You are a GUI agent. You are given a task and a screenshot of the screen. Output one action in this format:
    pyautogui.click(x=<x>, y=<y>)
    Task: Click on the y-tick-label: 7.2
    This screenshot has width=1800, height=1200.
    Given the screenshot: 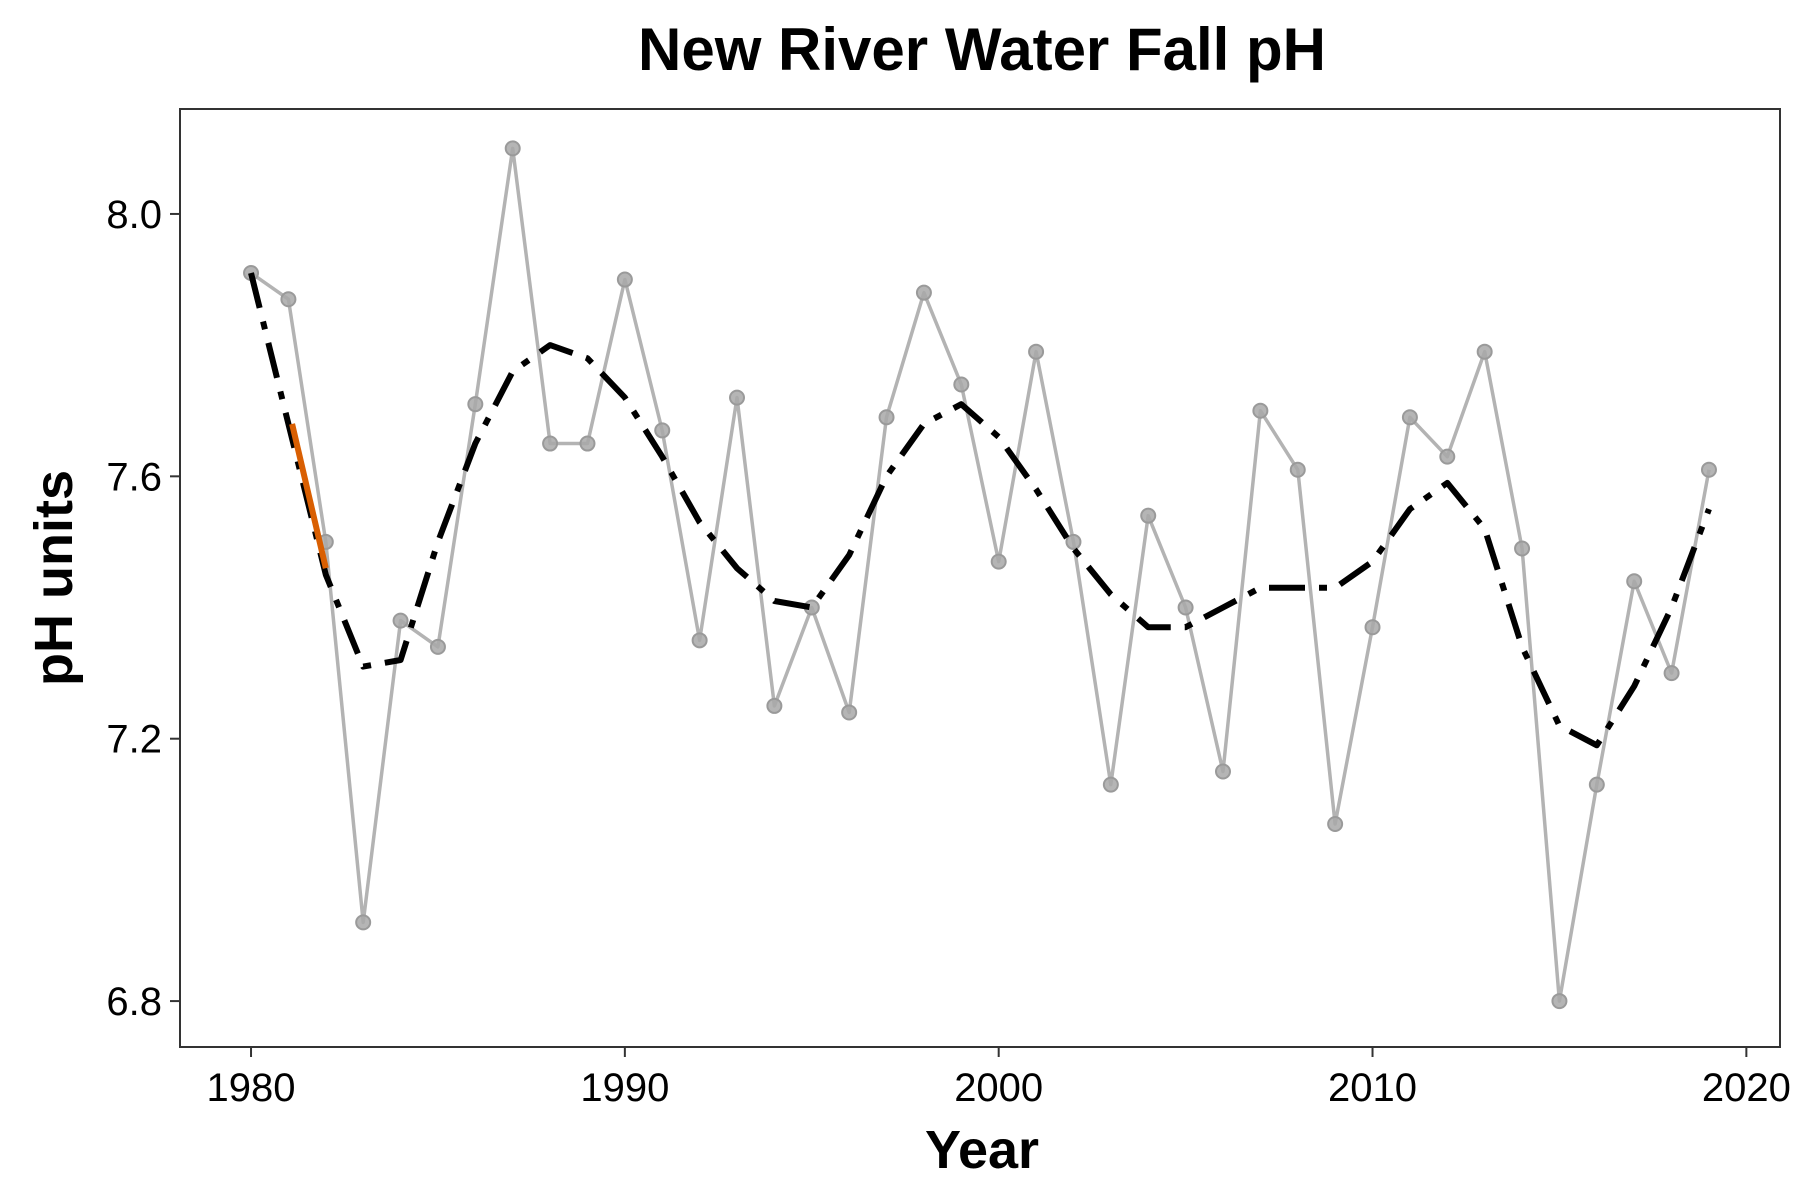 What is the action you would take?
    pyautogui.click(x=134, y=740)
    